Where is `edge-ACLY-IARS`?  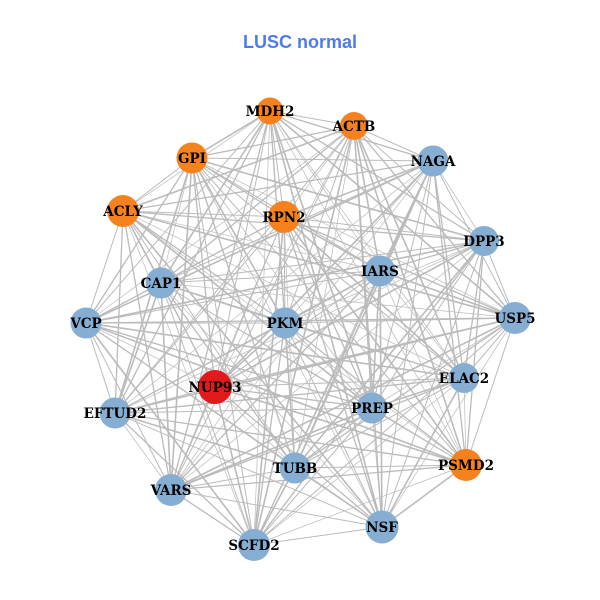 edge-ACLY-IARS is located at coordinates (251, 241).